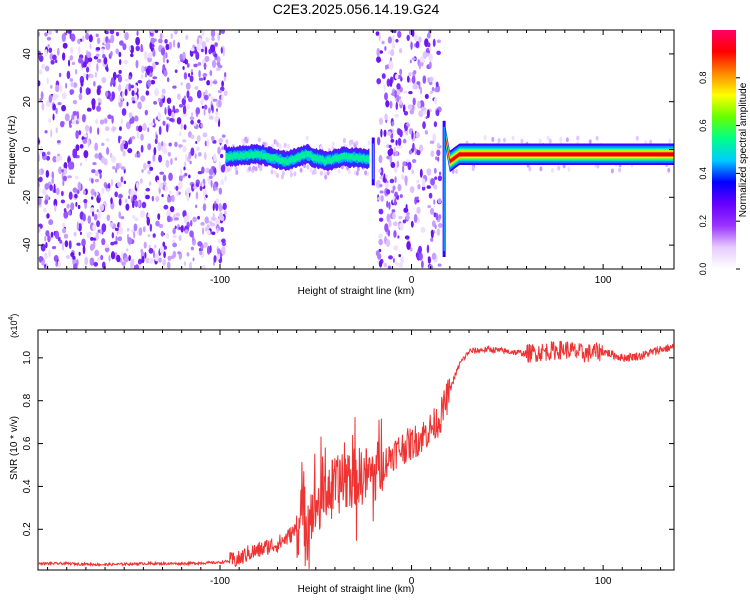  What do you see at coordinates (356, 9) in the screenshot?
I see `figure-title: C2E3.2025.056.14.19.G24` at bounding box center [356, 9].